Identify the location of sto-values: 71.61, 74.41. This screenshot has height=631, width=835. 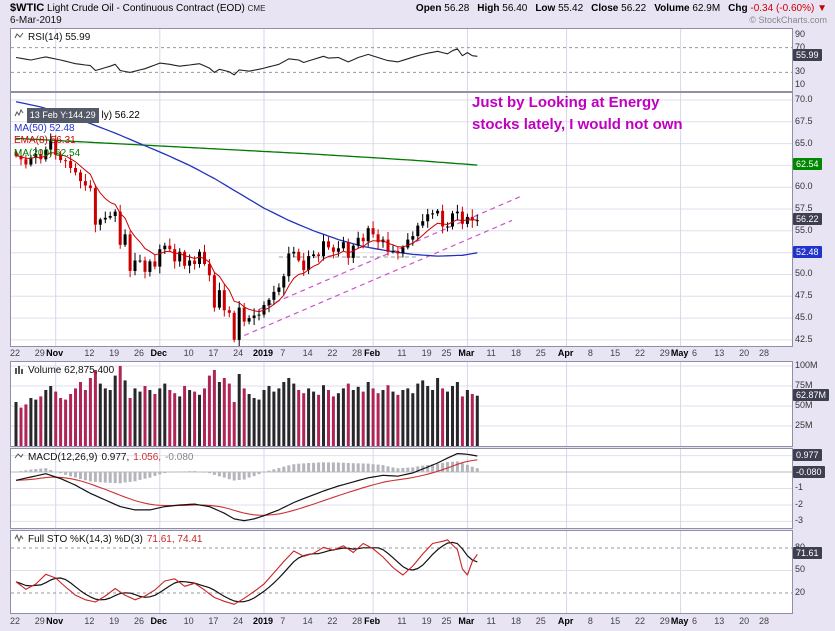
(174, 539).